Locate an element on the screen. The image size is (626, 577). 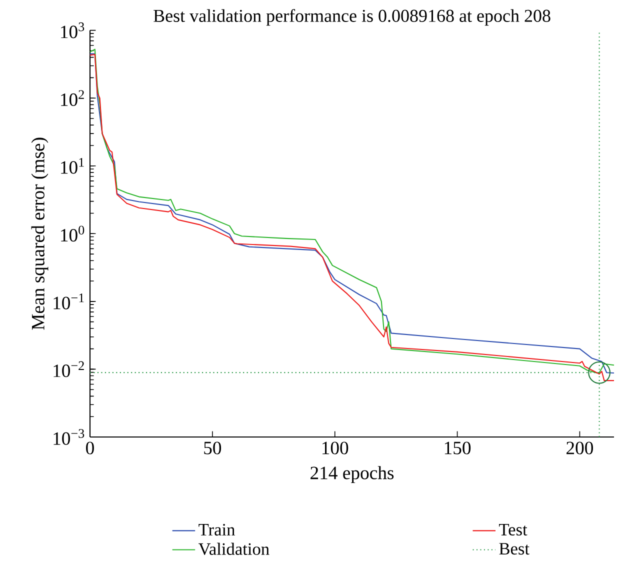
x-axis-title: 214 epochs is located at coordinates (352, 475).